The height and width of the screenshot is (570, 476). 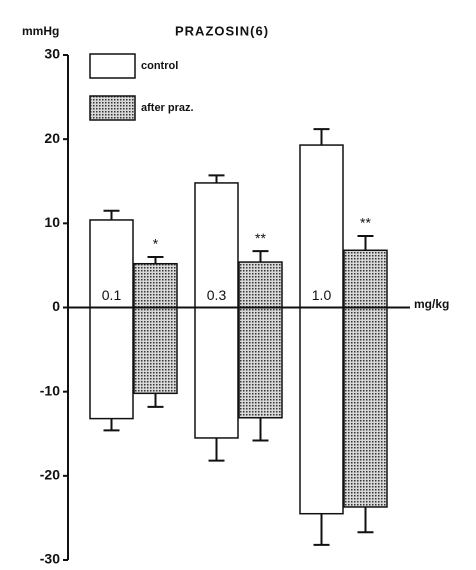 I want to click on y-tick-label: 20, so click(x=52, y=138).